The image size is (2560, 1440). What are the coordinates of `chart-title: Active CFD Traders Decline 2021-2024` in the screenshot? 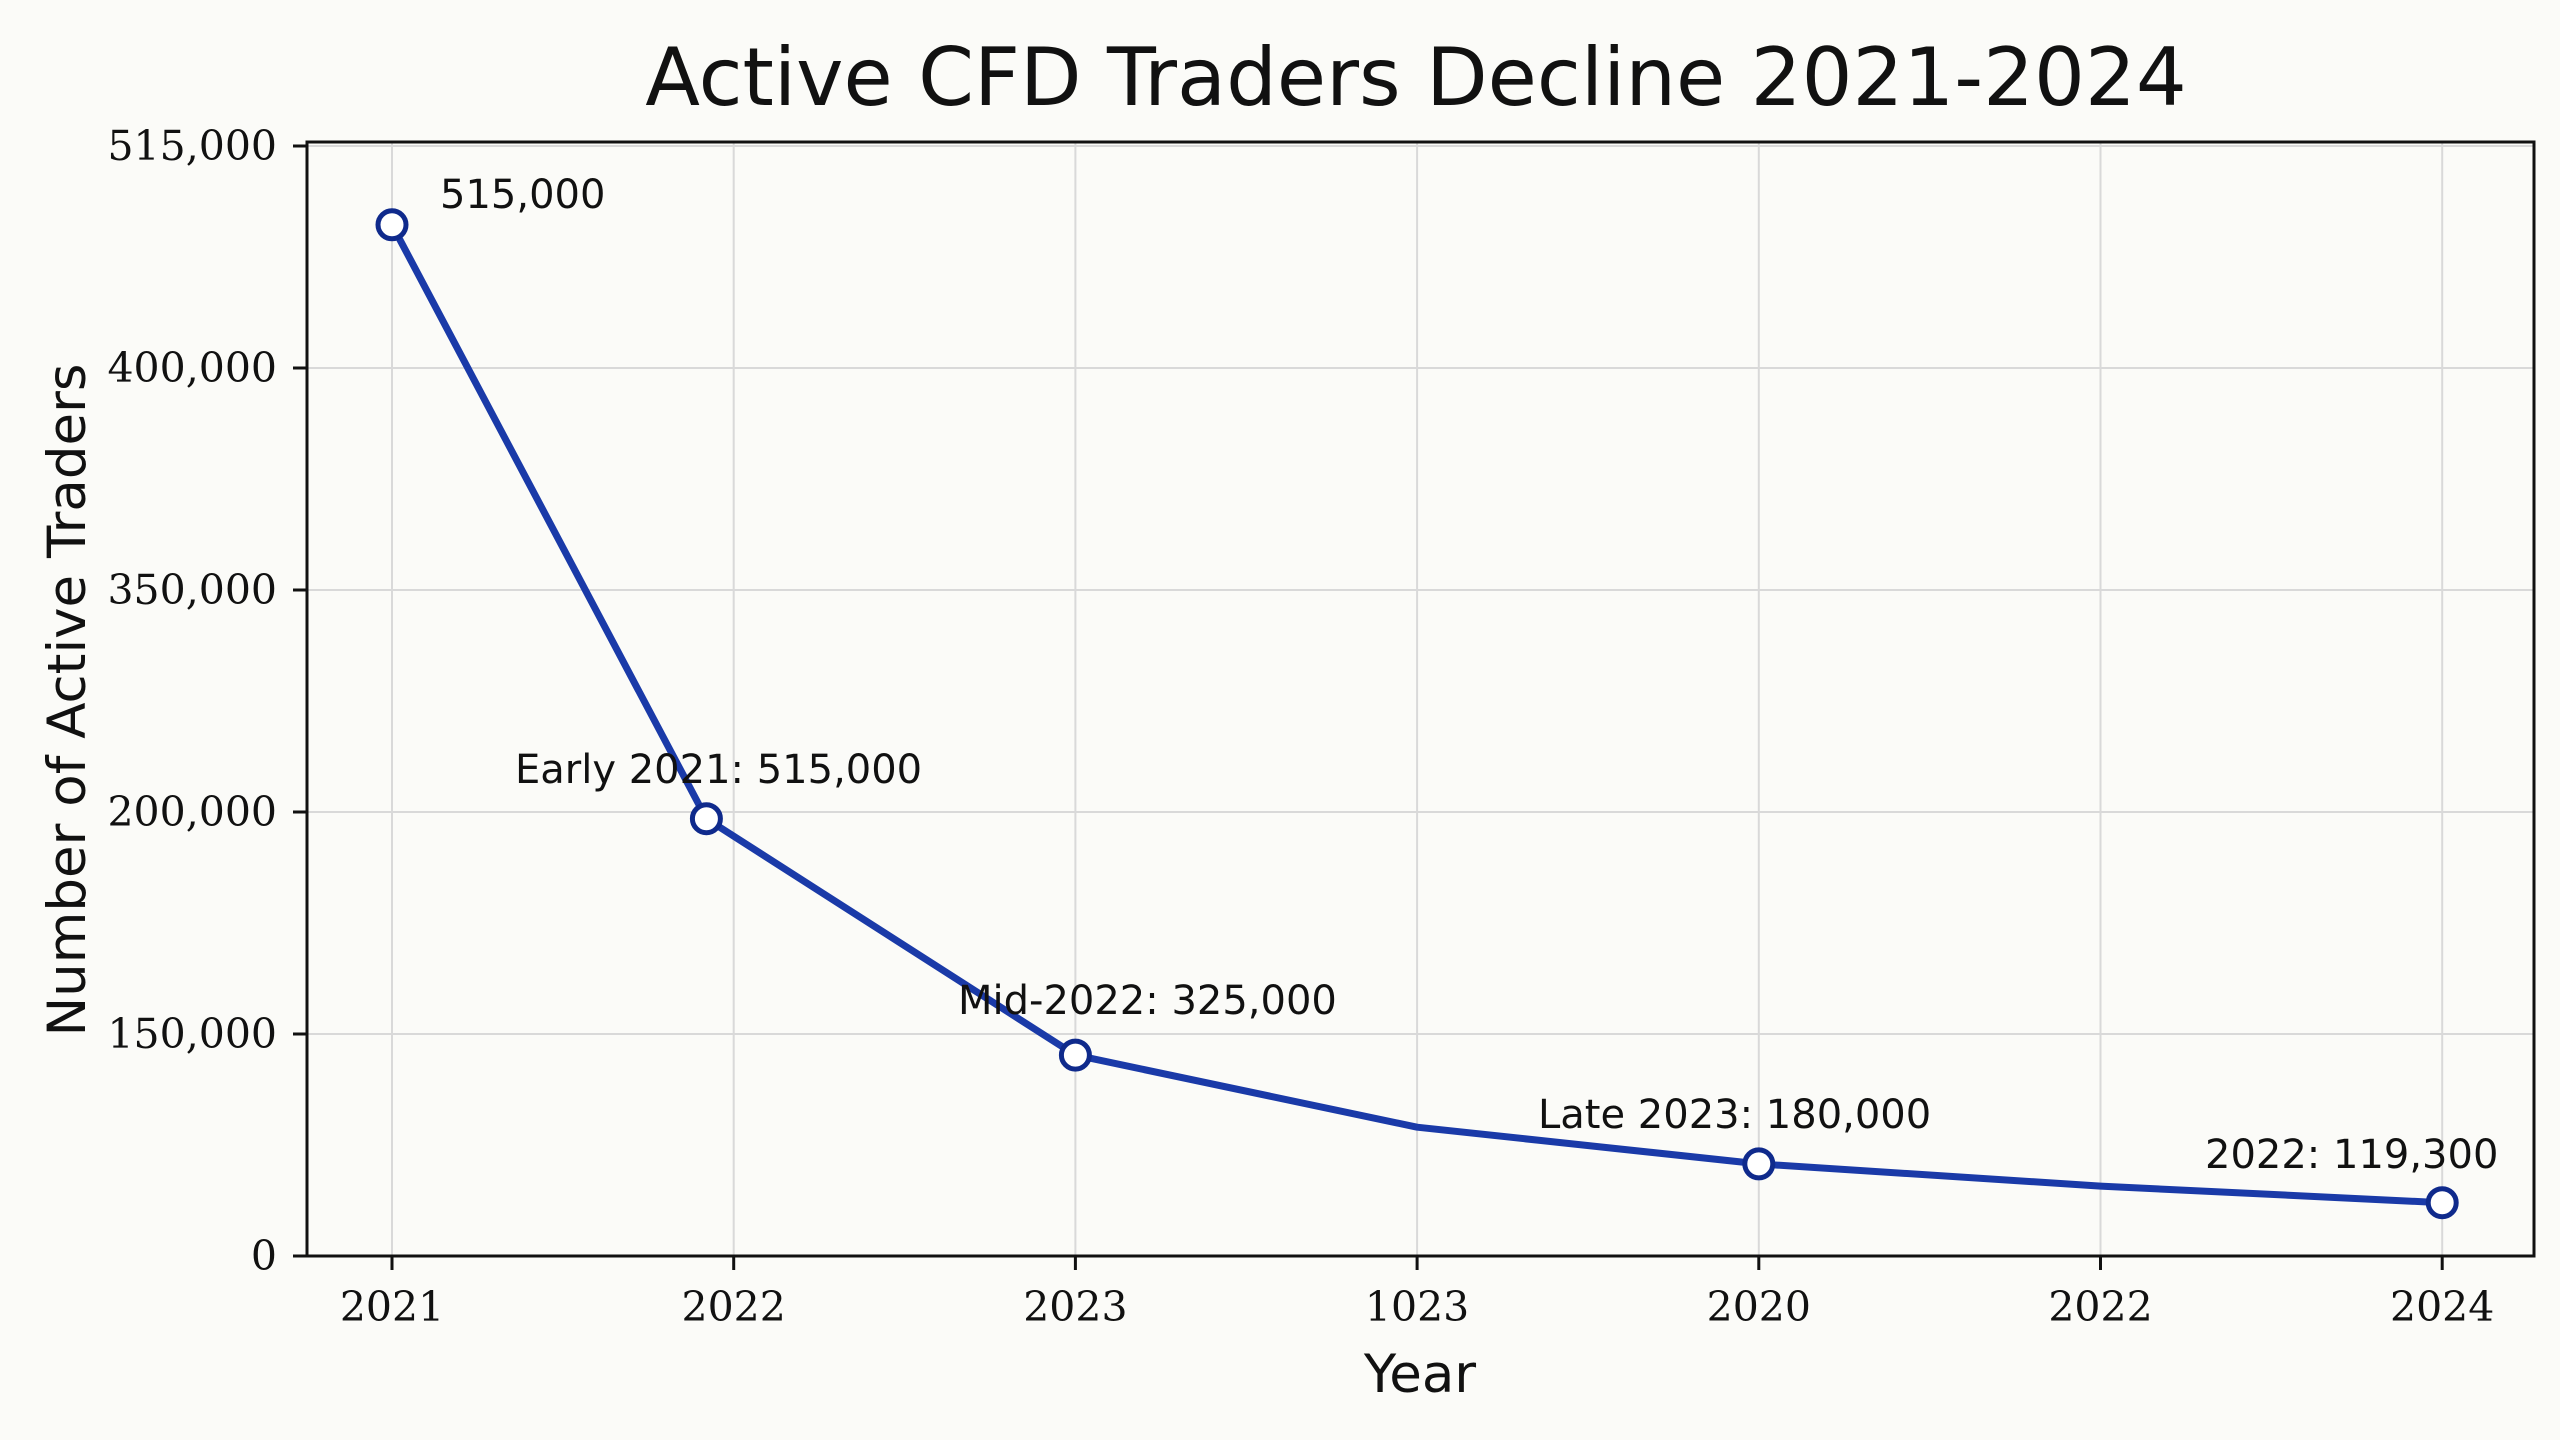 It's located at (1415, 77).